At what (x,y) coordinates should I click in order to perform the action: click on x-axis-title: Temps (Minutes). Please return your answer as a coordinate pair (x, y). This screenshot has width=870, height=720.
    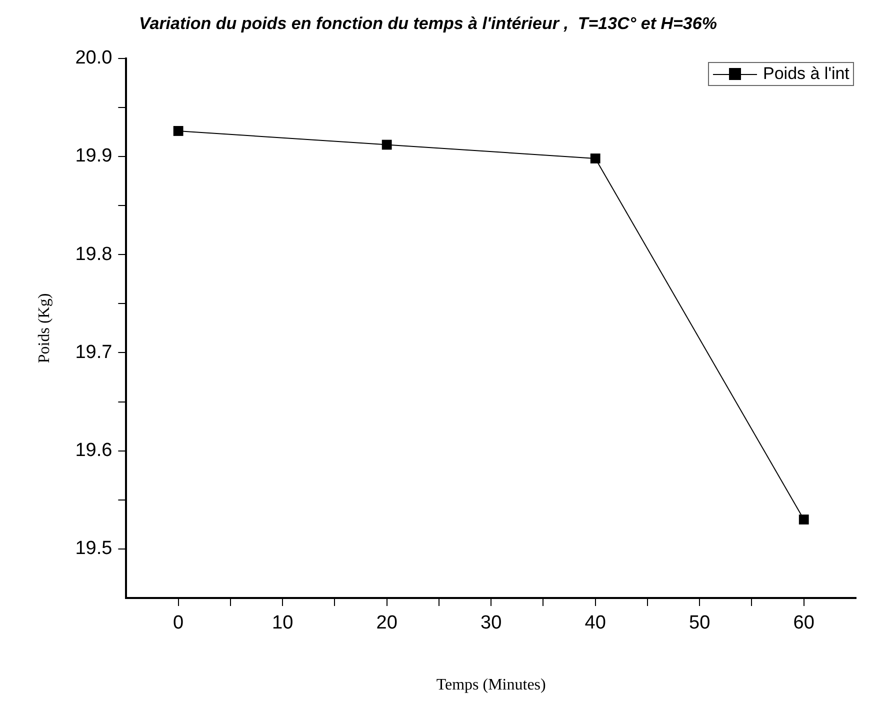
    Looking at the image, I should click on (491, 685).